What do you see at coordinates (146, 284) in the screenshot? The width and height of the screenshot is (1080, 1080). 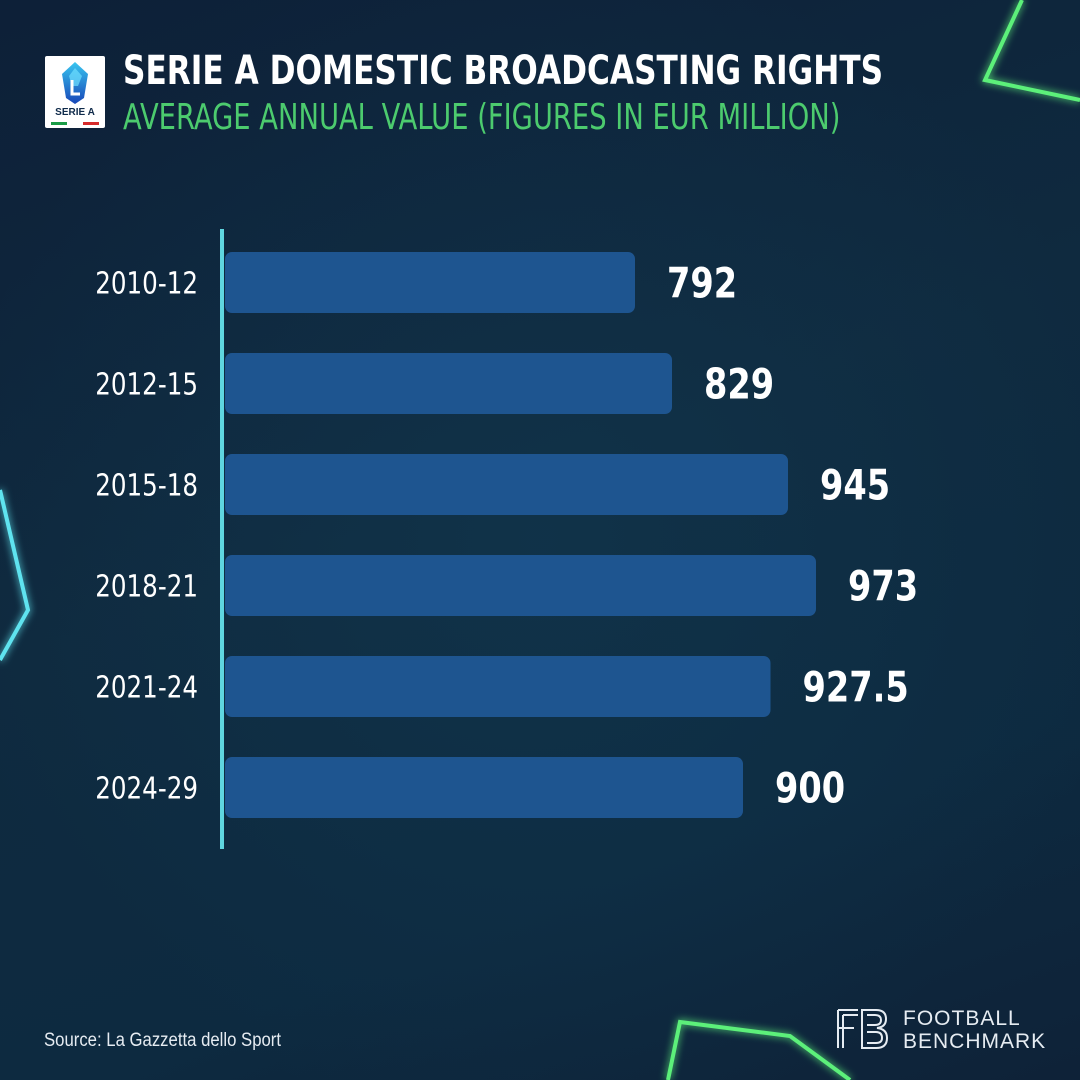 I see `category-label: 2010-12` at bounding box center [146, 284].